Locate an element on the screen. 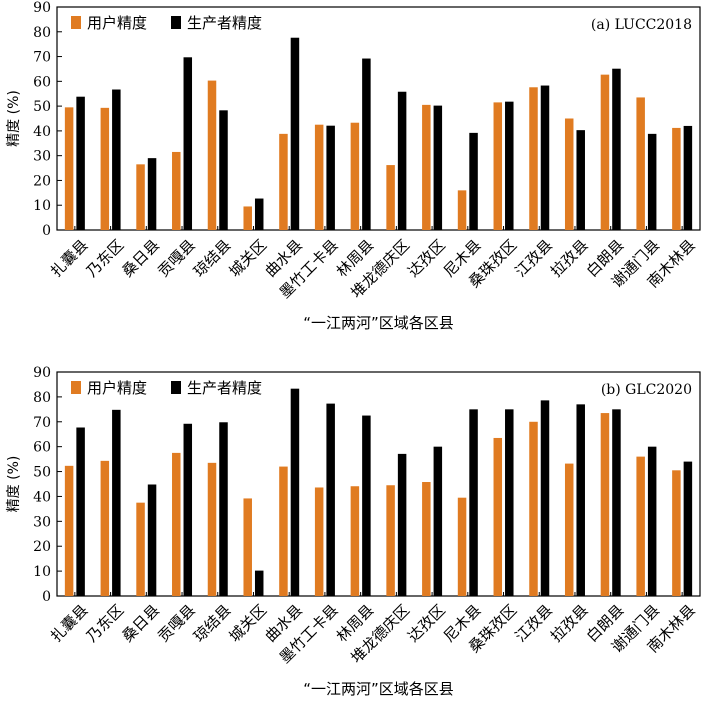 Image resolution: width=715 pixels, height=707 pixels. y-tick-label: 90 is located at coordinates (42, 373).